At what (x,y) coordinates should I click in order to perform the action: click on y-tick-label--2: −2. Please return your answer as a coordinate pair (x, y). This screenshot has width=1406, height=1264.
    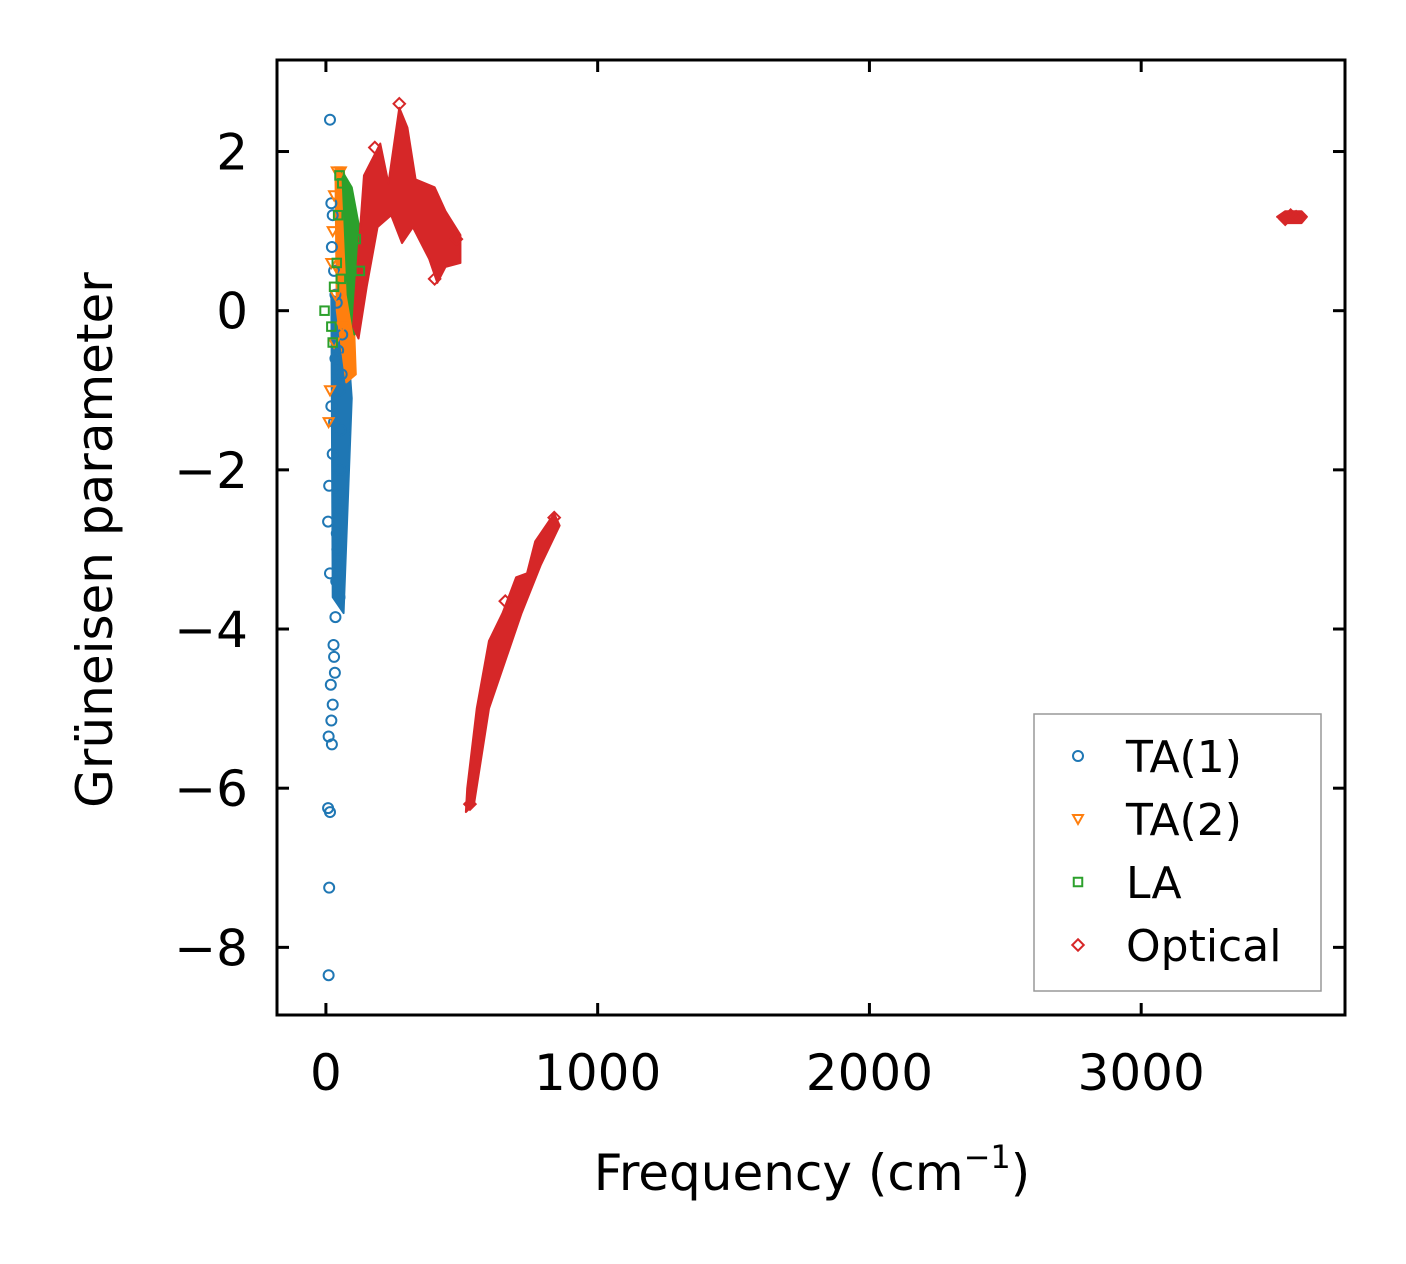
    Looking at the image, I should click on (211, 471).